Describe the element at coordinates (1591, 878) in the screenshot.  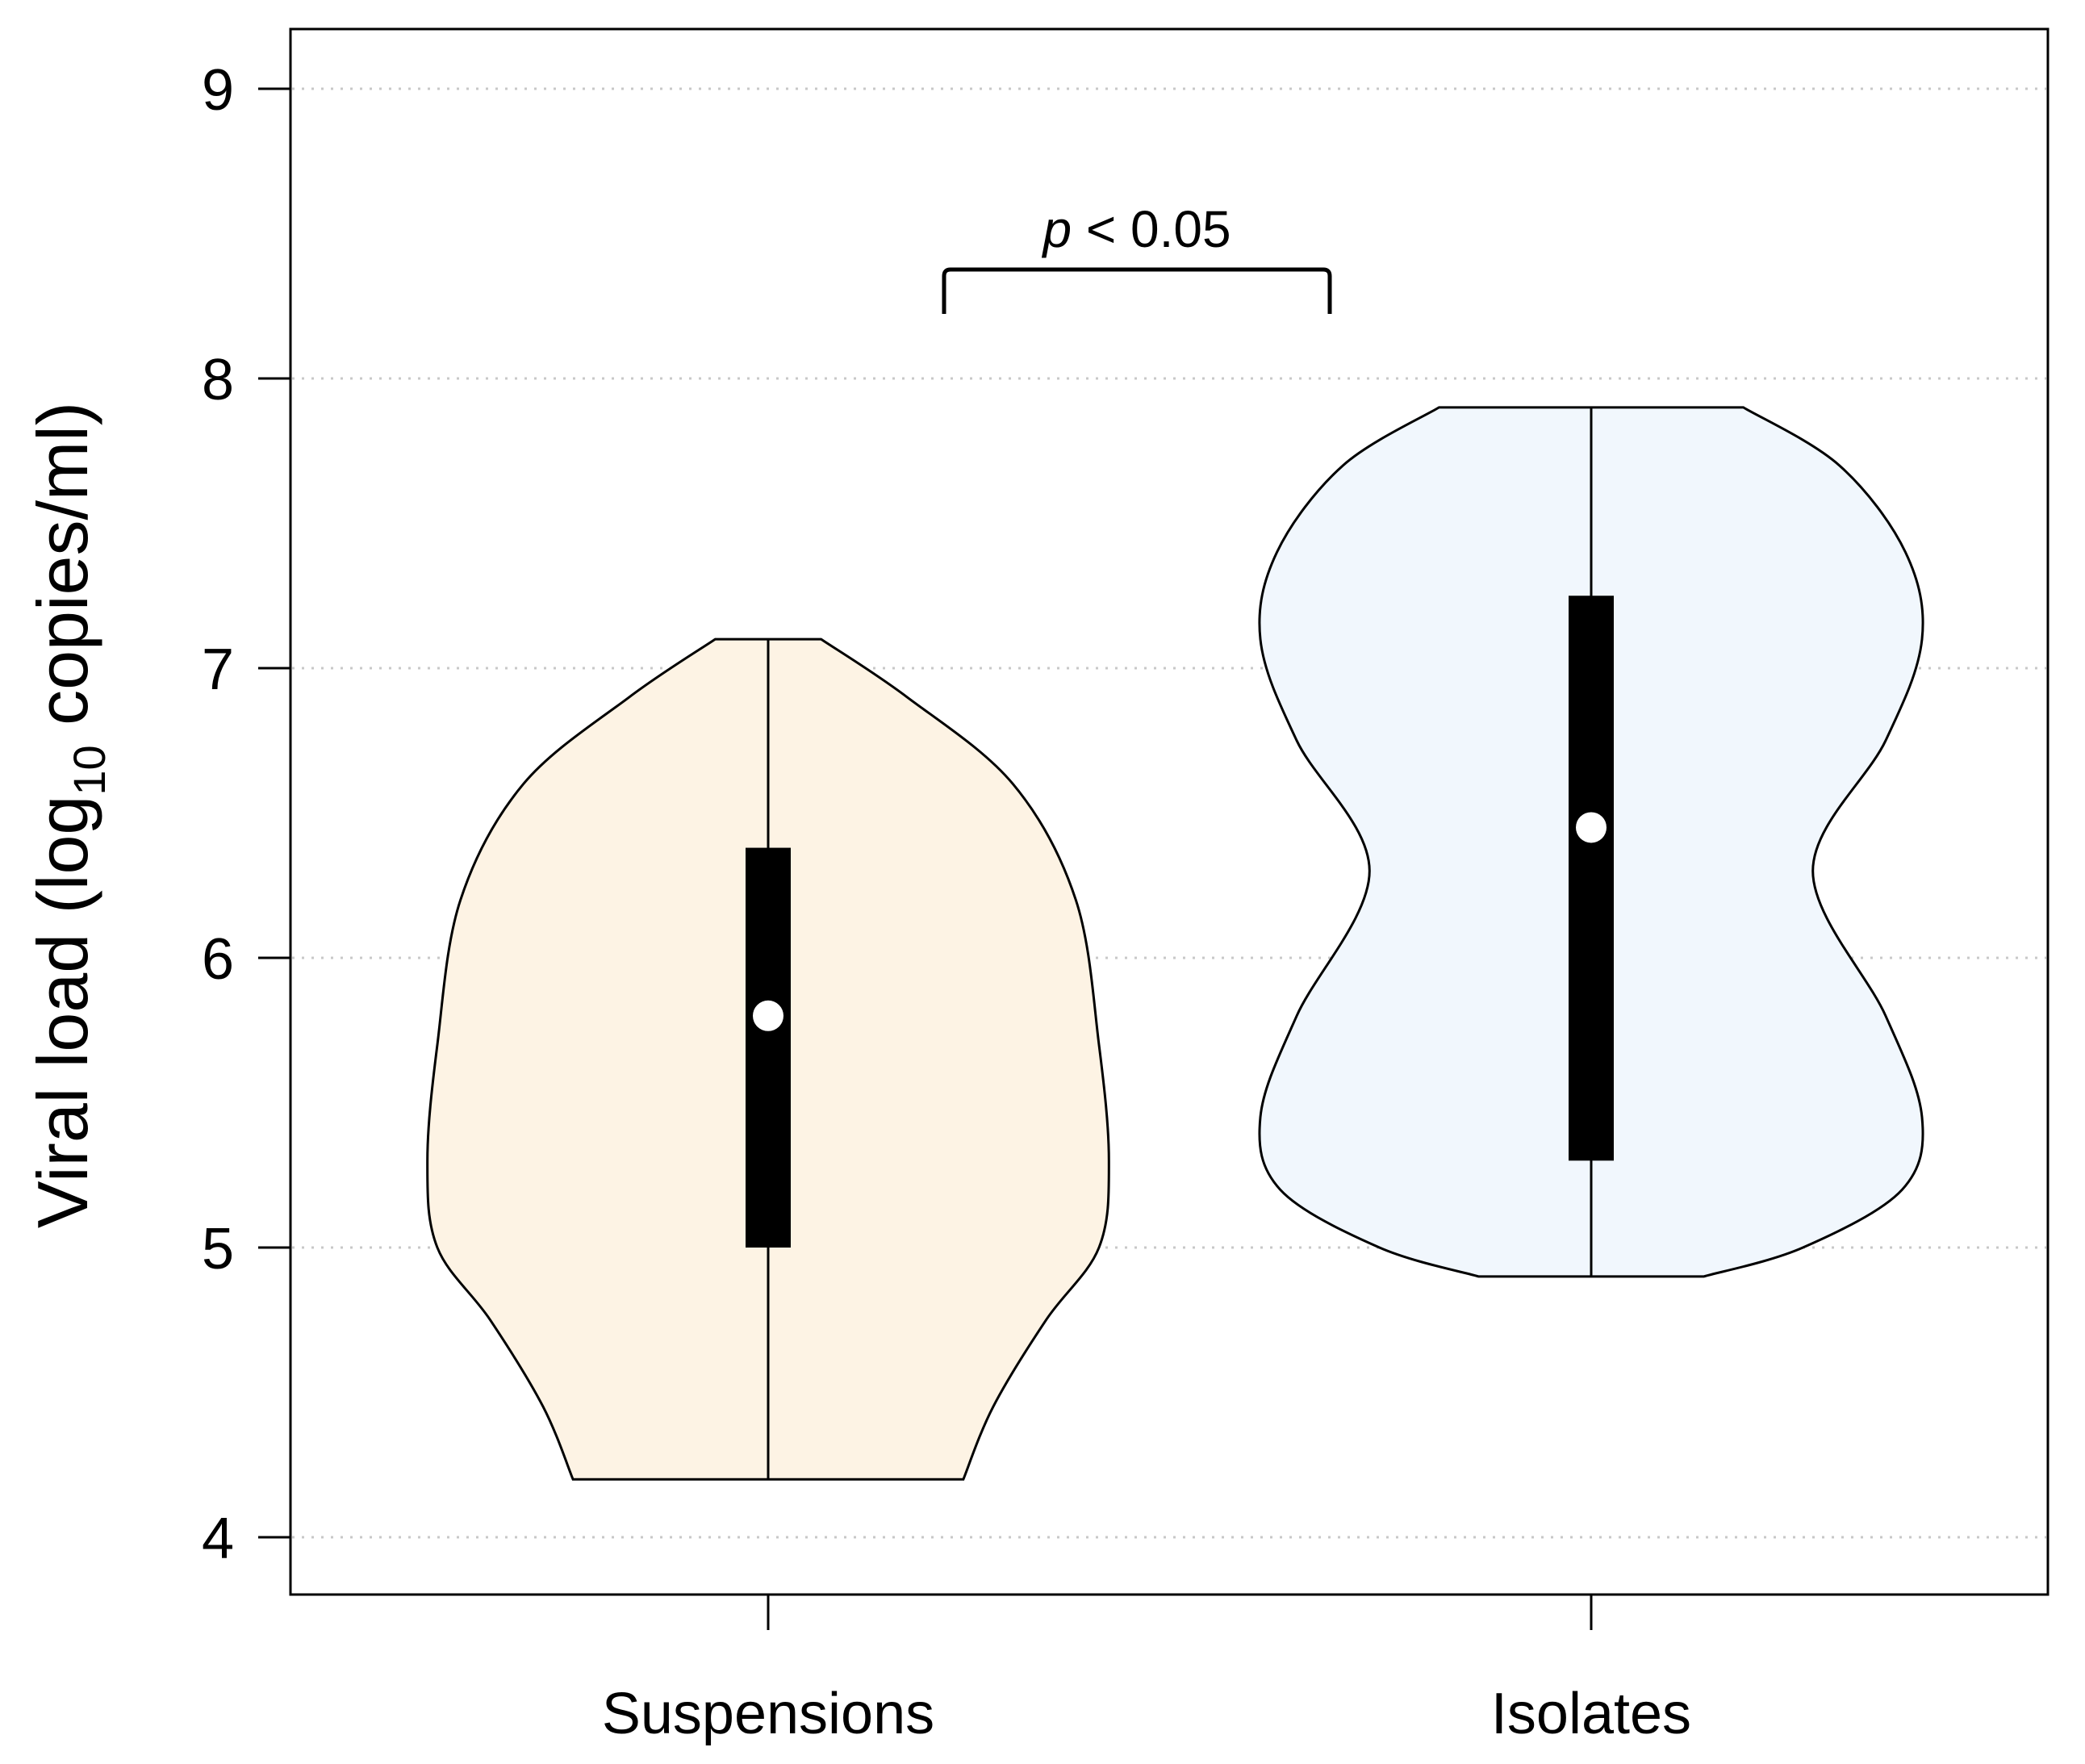
I see `iqr-box-isolates` at that location.